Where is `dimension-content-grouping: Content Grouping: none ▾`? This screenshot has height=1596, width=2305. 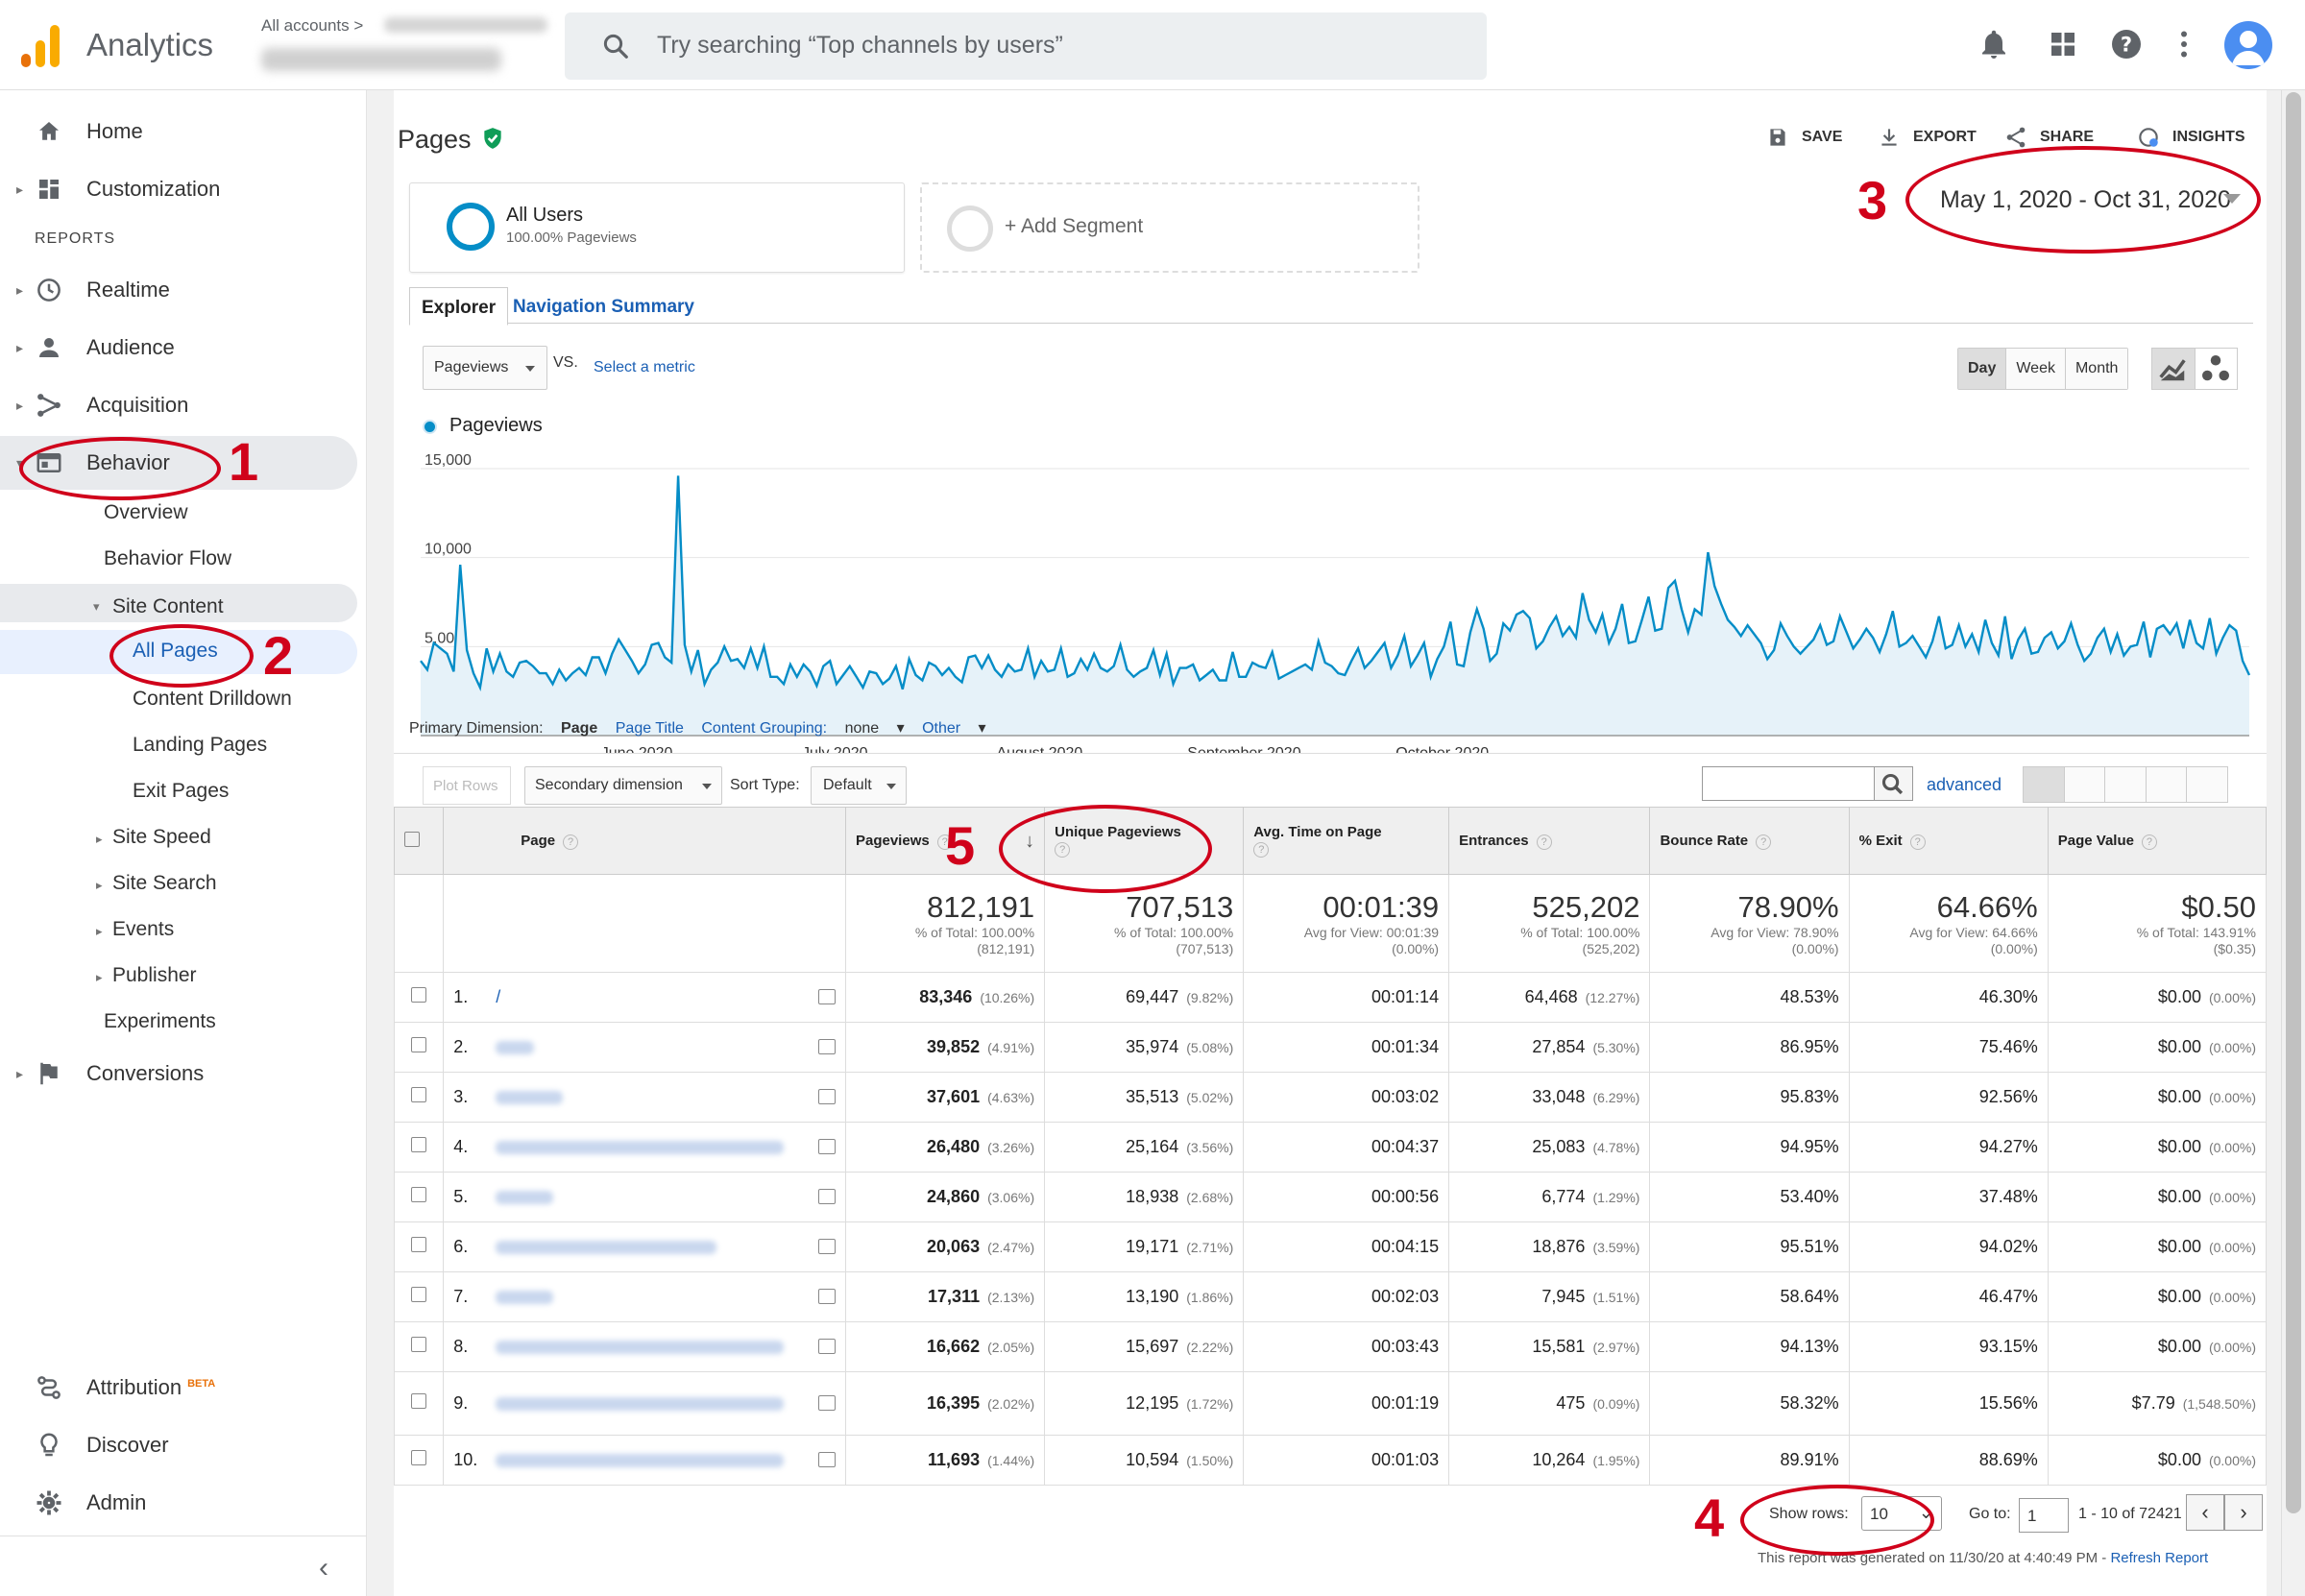
dimension-content-grouping: Content Grouping: none ▾ is located at coordinates (803, 728).